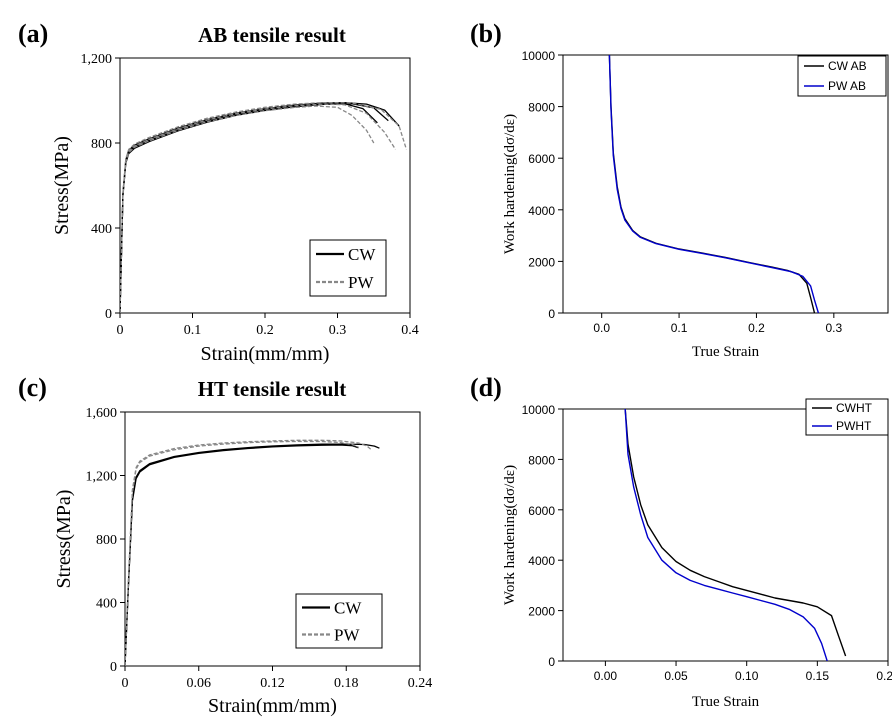 The width and height of the screenshot is (892, 720). Describe the element at coordinates (847, 86) in the screenshot. I see `legend-label: PW AB` at that location.